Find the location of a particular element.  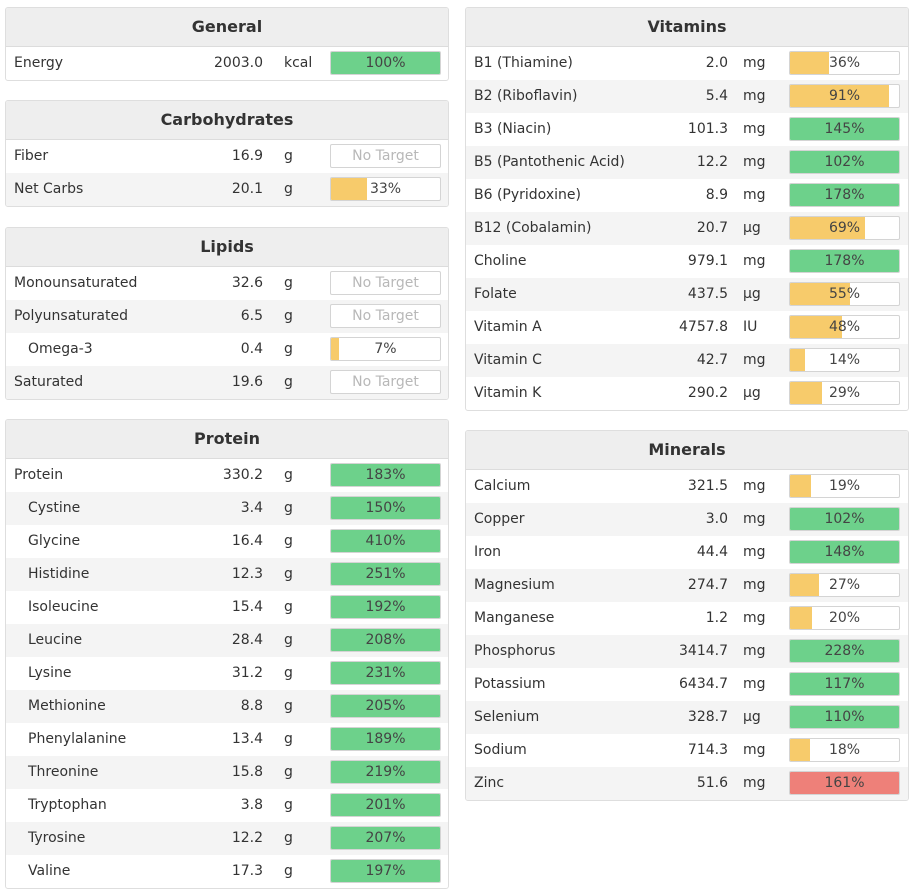

target-percent: 36% is located at coordinates (844, 63).